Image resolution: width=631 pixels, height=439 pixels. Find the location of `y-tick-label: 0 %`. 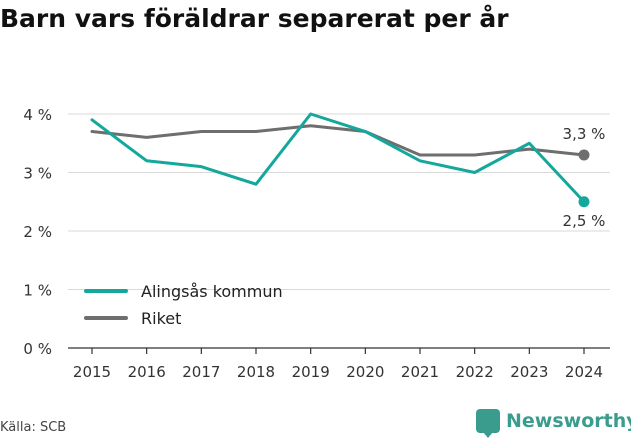

y-tick-label: 0 % is located at coordinates (37, 349).